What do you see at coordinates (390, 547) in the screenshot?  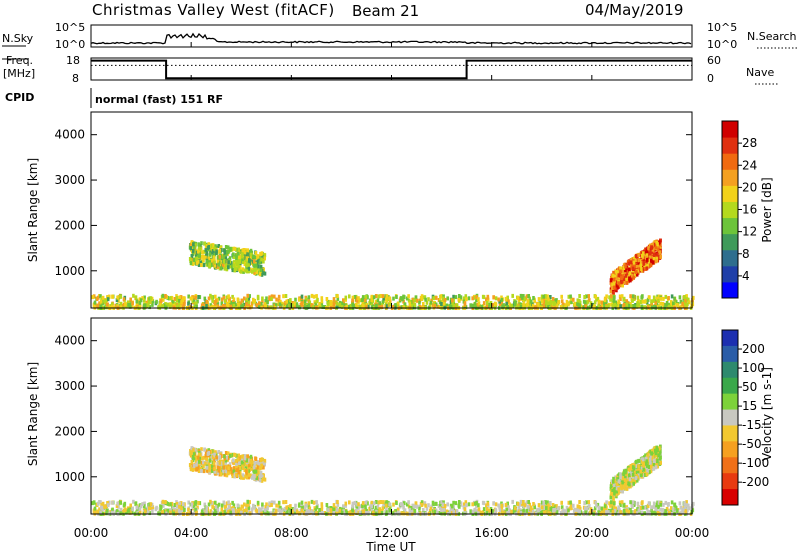 I see `x-axis-label: Time UT` at bounding box center [390, 547].